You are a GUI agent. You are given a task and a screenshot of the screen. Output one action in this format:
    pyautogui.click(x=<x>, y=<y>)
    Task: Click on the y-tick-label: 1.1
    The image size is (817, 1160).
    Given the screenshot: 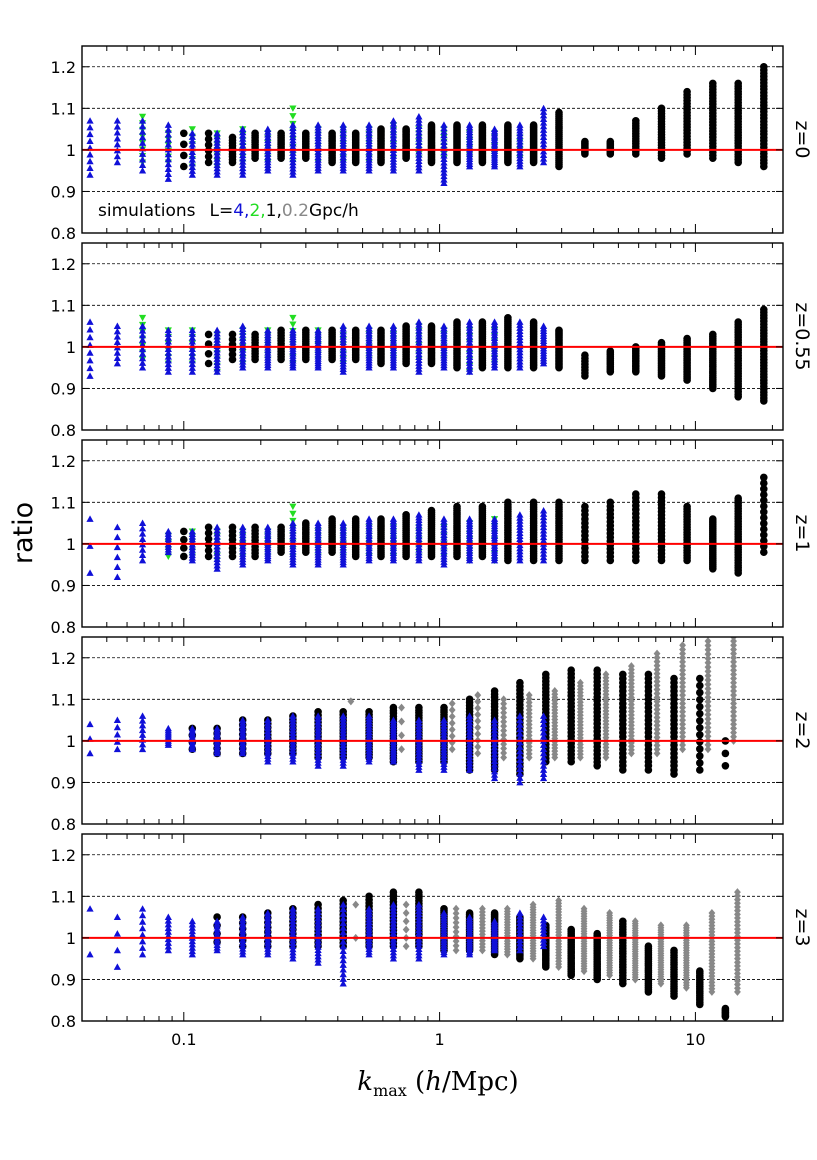 What is the action you would take?
    pyautogui.click(x=63, y=896)
    